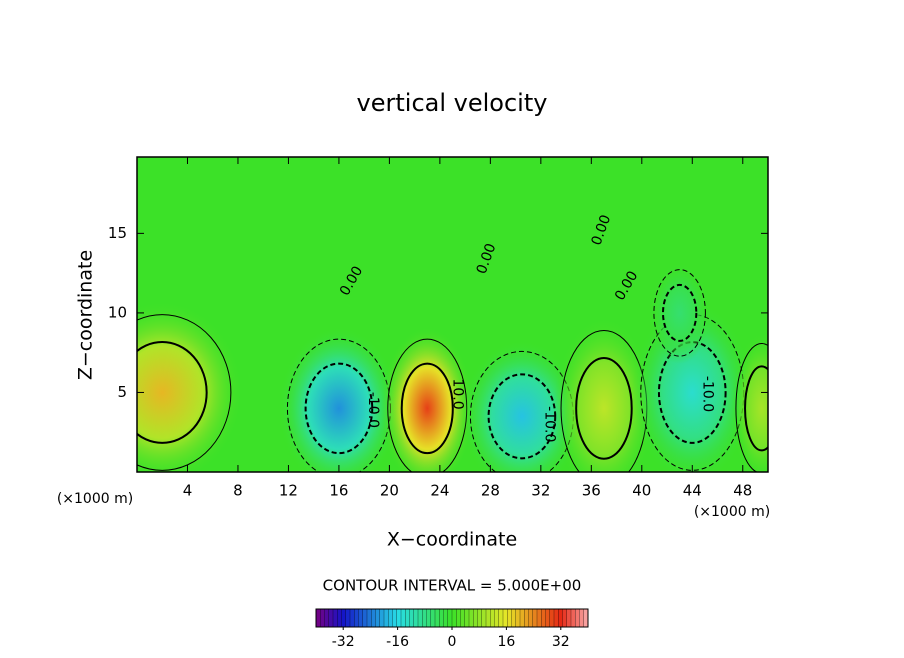 This screenshot has height=658, width=904. Describe the element at coordinates (561, 642) in the screenshot. I see `colorbar-tick-label: 32` at that location.